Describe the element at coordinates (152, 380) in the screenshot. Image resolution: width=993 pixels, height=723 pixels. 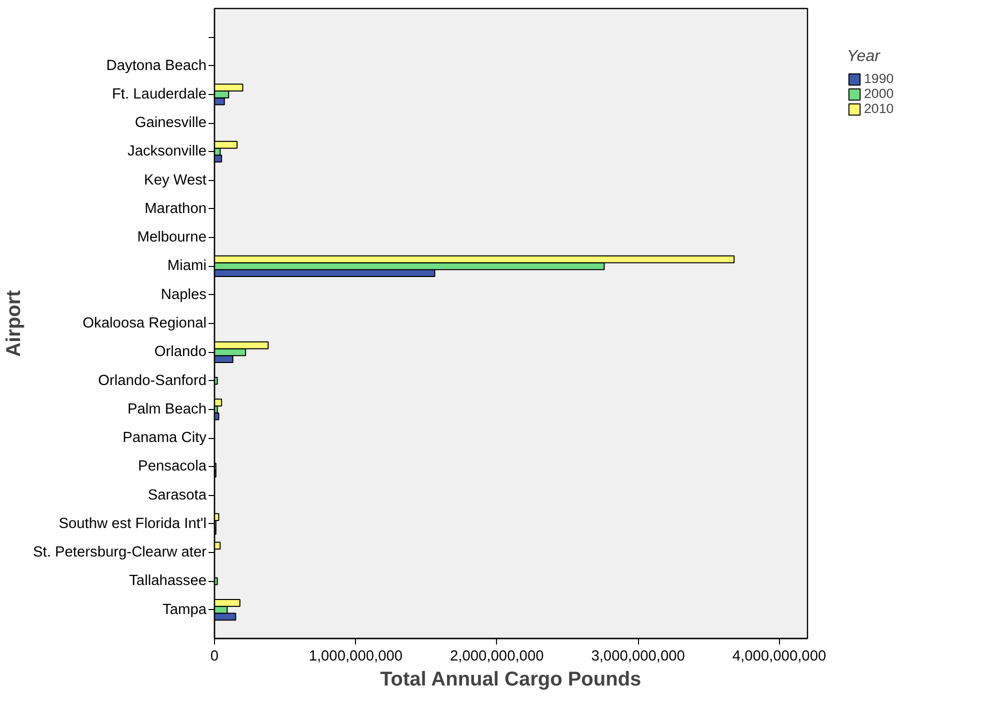
I see `y-tick-label: Orlando-Sanford` at that location.